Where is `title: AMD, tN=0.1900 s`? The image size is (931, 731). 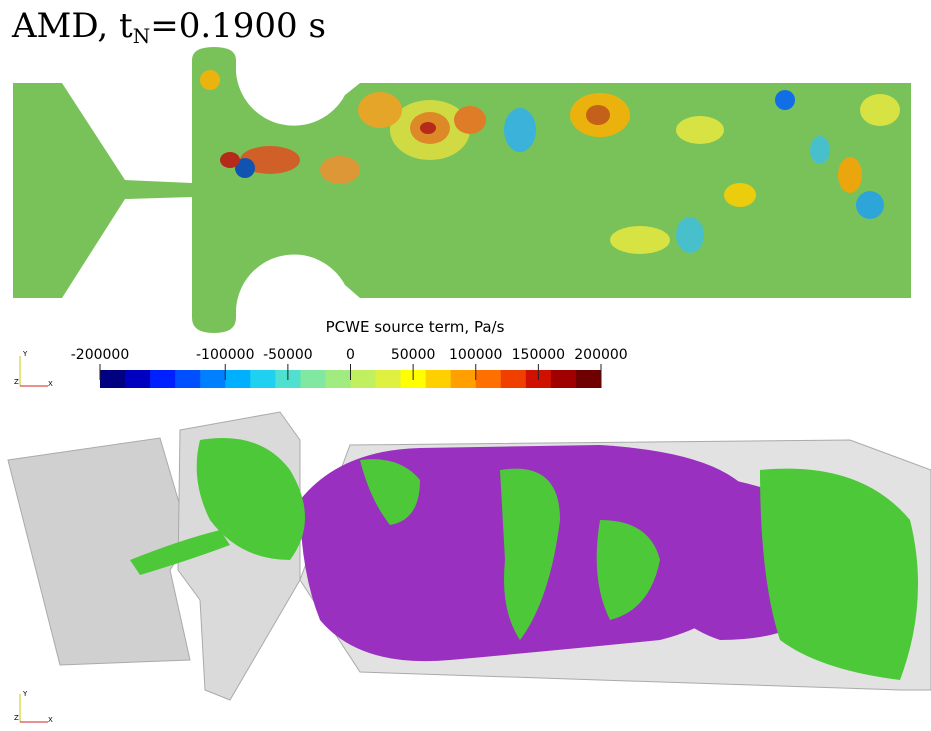 title: AMD, tN=0.1900 s is located at coordinates (168, 27).